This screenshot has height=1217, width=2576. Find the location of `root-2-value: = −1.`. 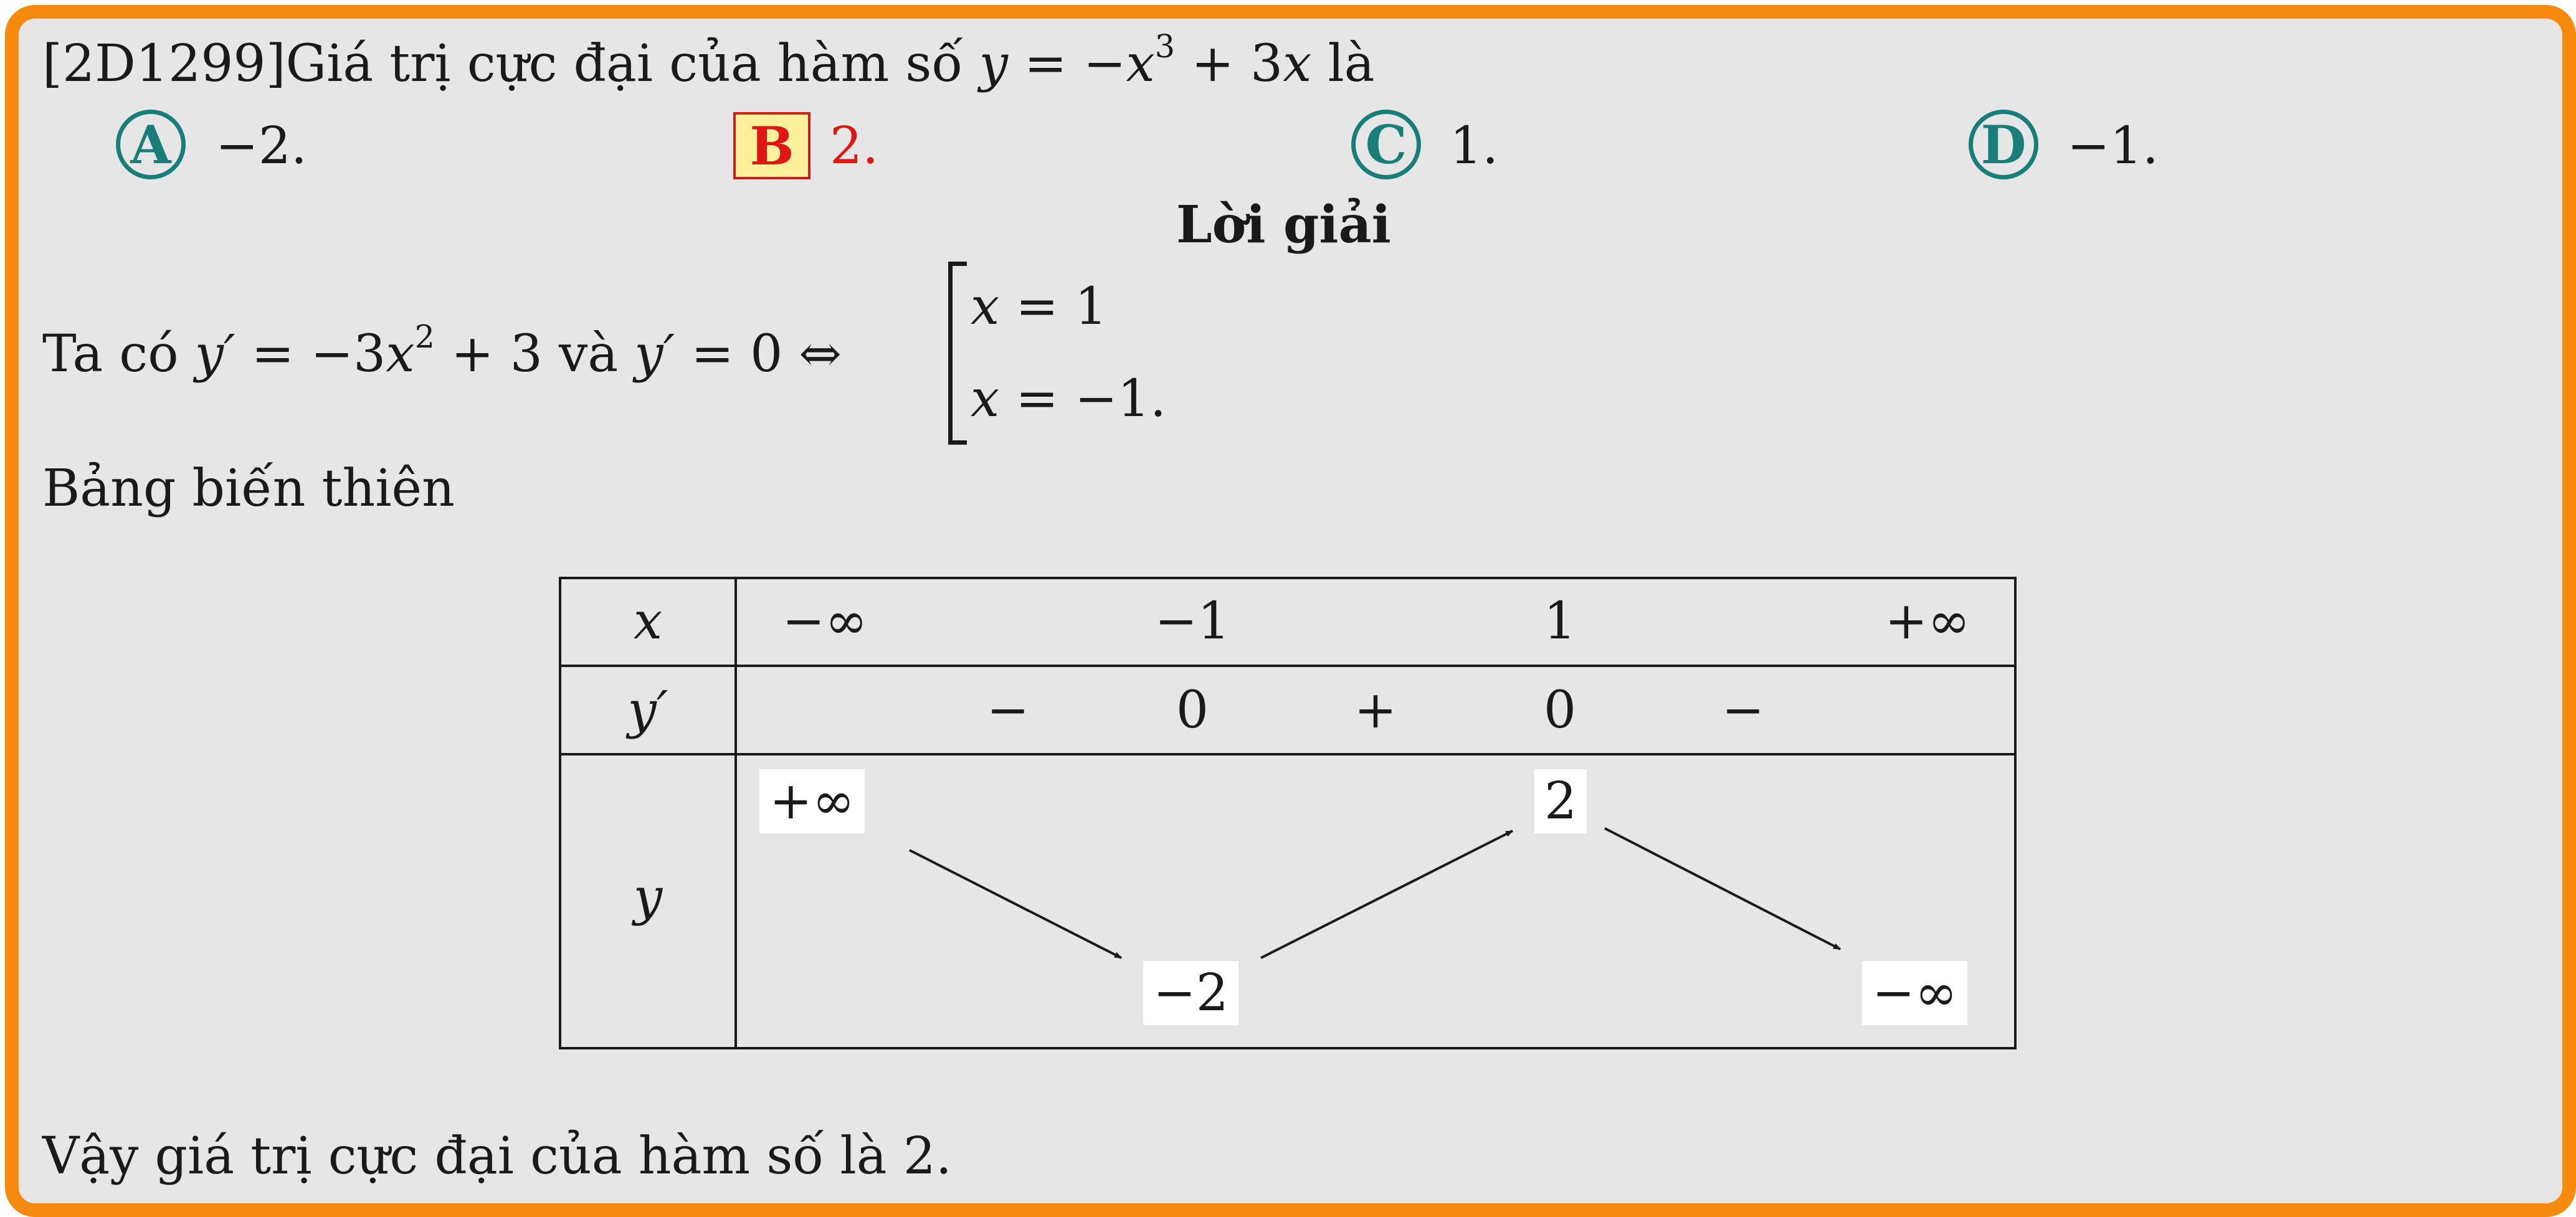

root-2-value: = −1. is located at coordinates (1083, 399).